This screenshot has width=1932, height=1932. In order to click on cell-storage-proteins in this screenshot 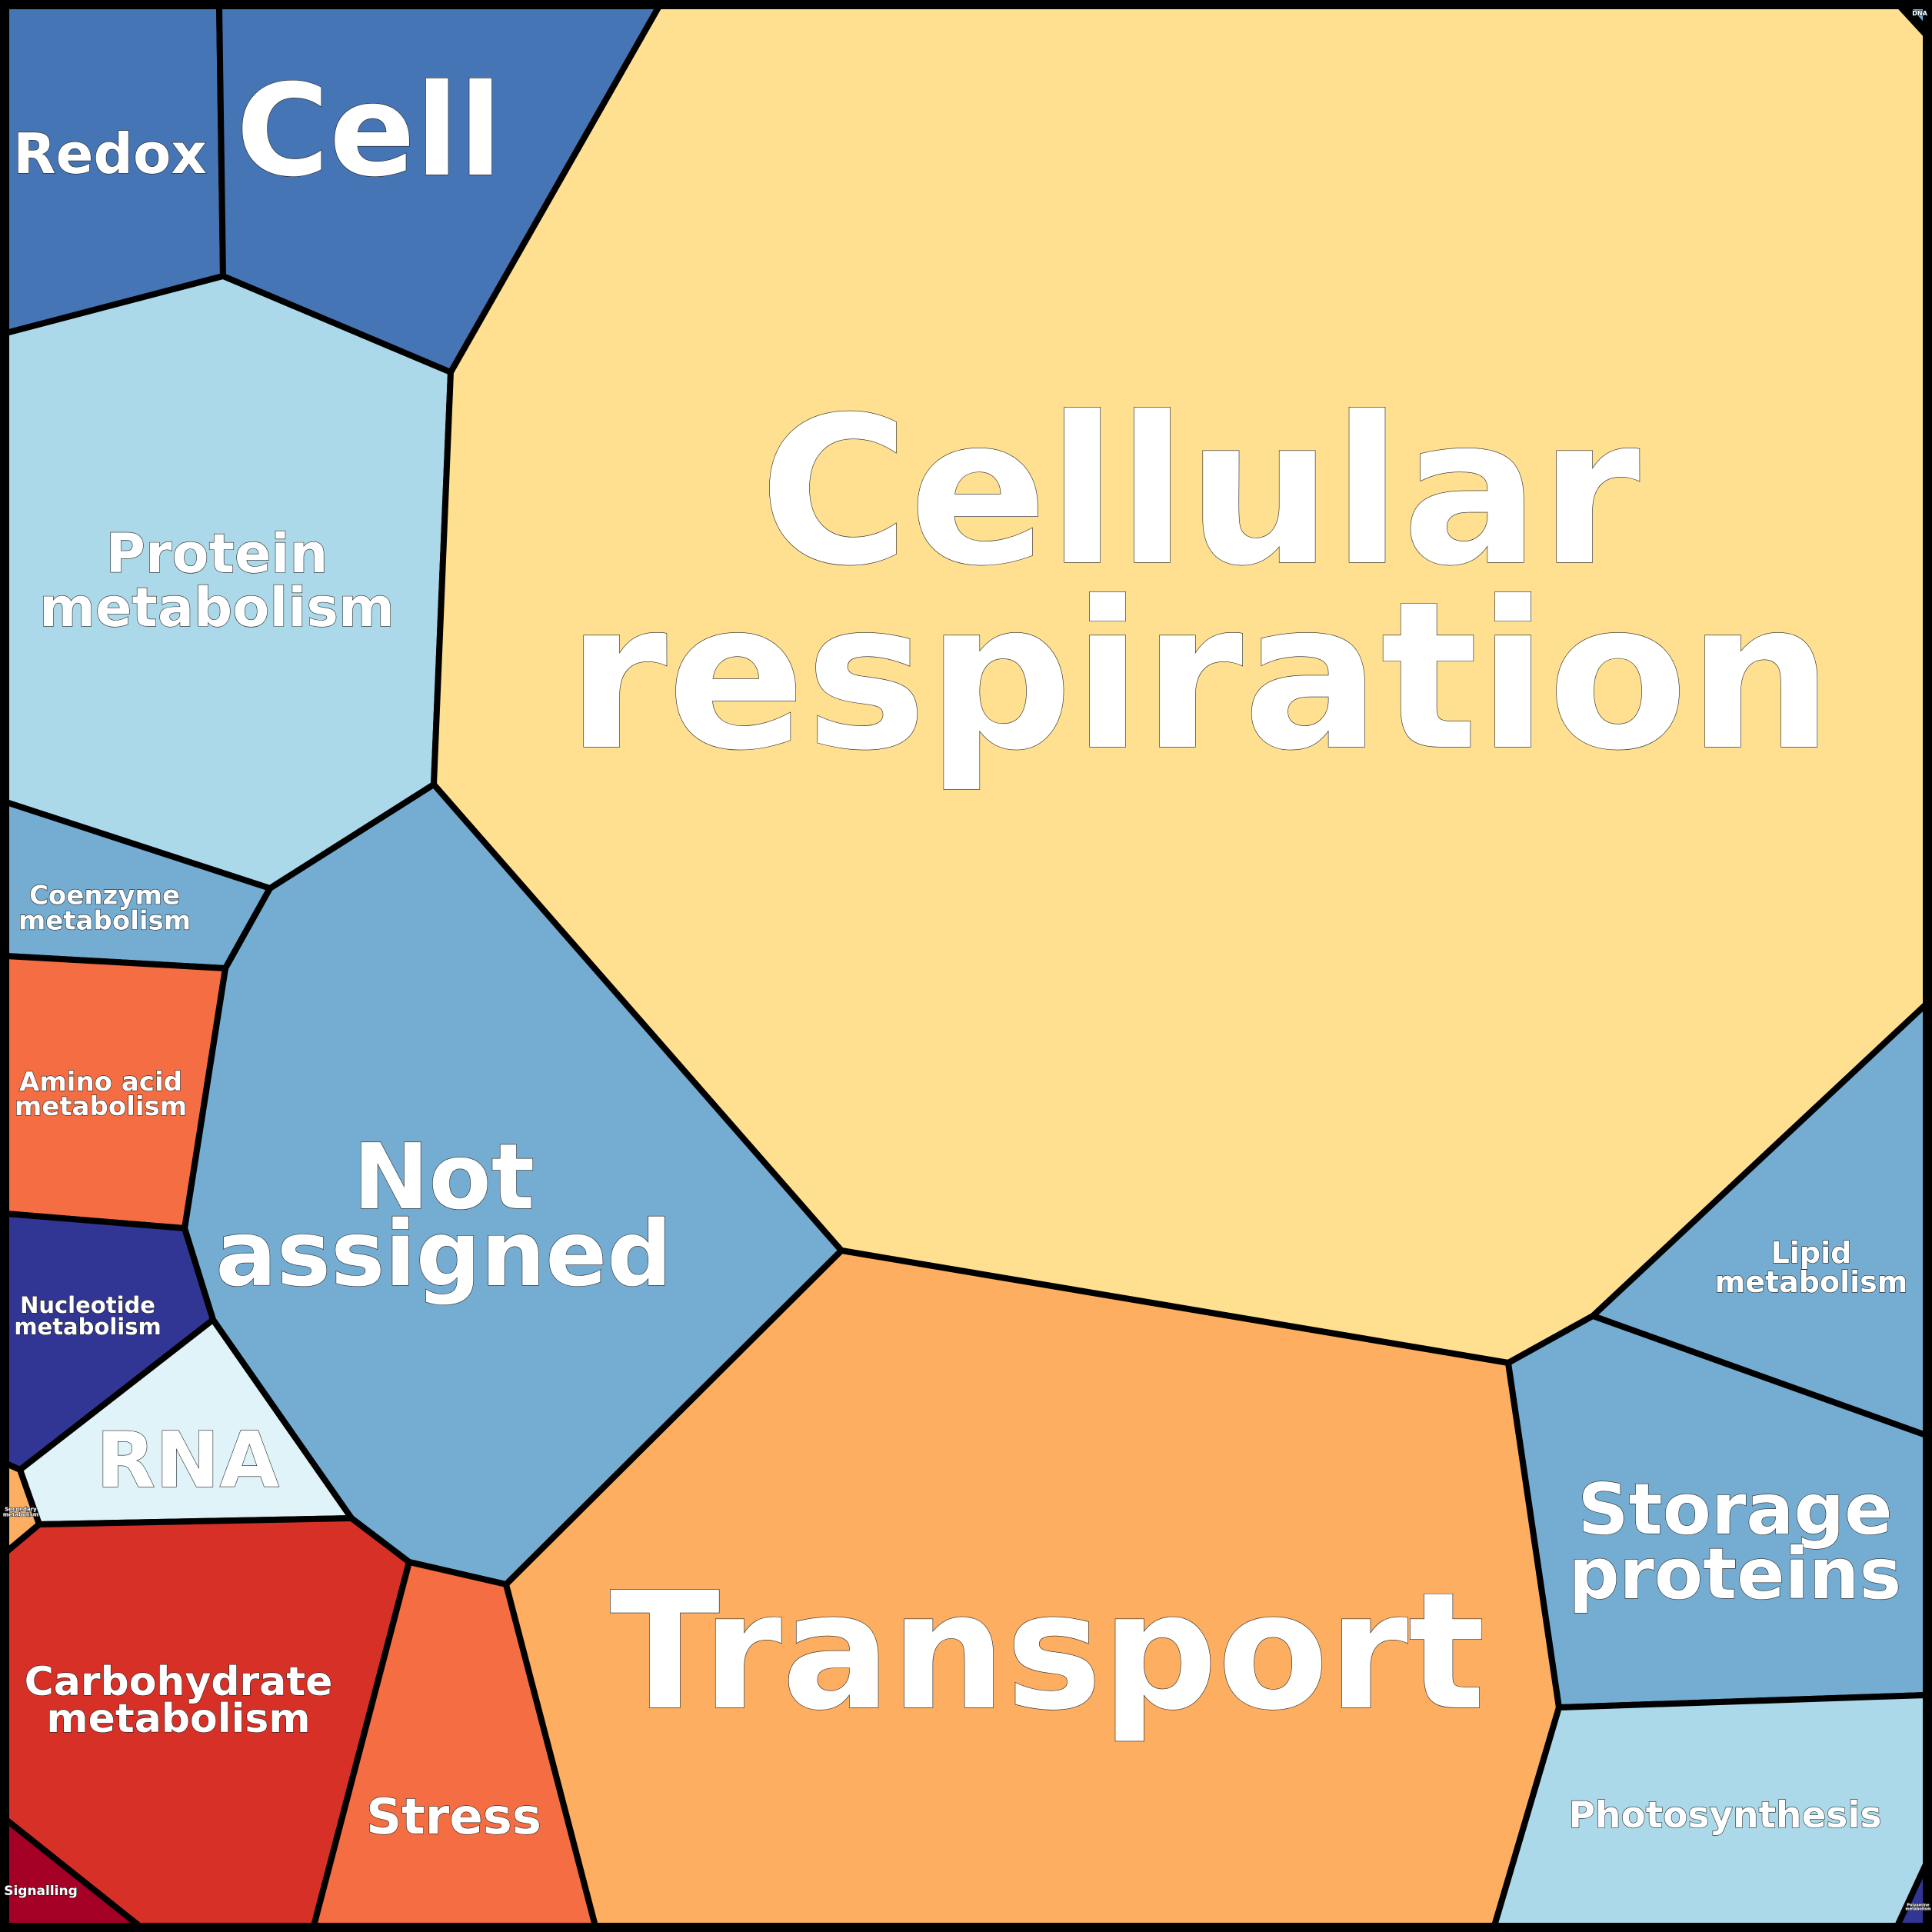, I will do `click(1717, 1511)`.